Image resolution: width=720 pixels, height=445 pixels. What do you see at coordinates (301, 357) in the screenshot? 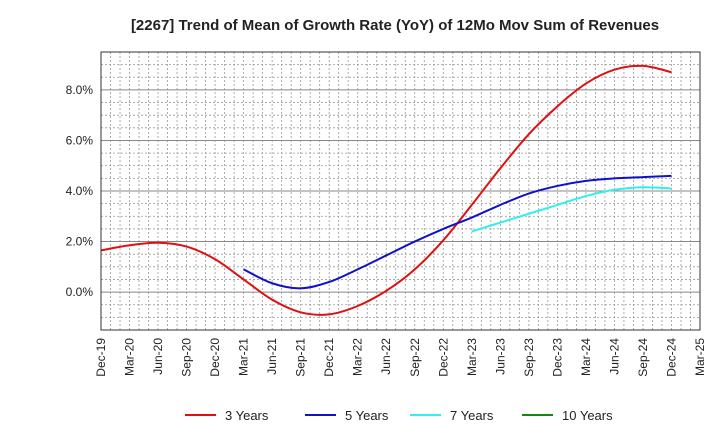
I see `x-tick-label: Sep-21` at bounding box center [301, 357].